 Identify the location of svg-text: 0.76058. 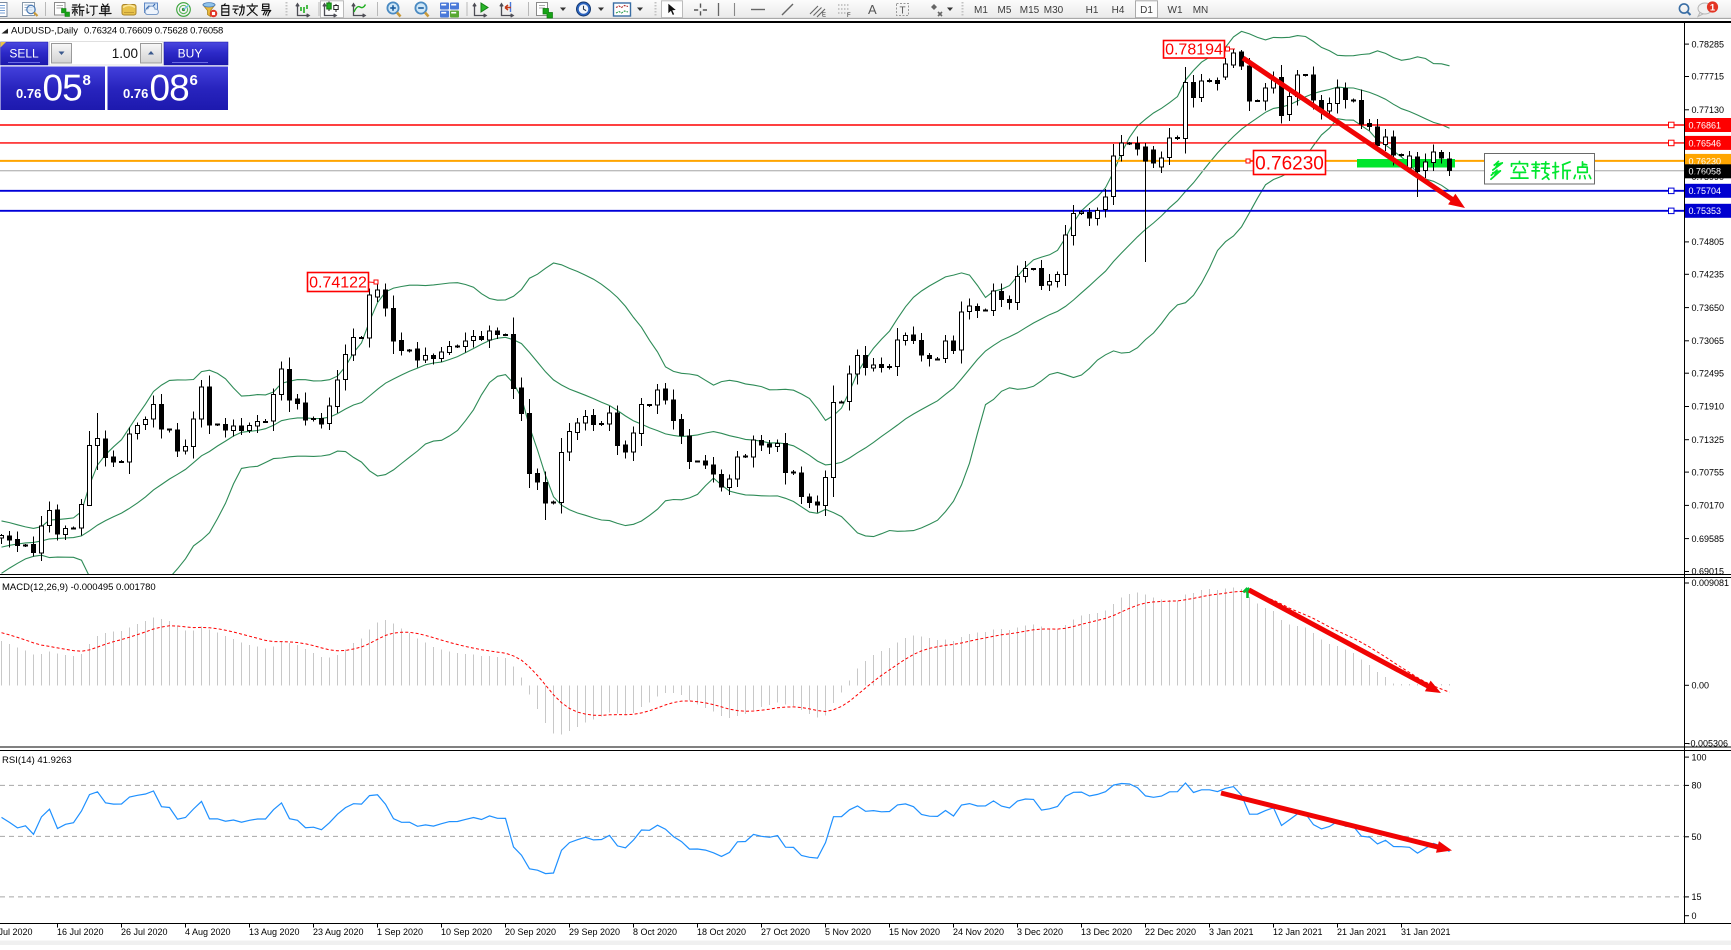
(1705, 172).